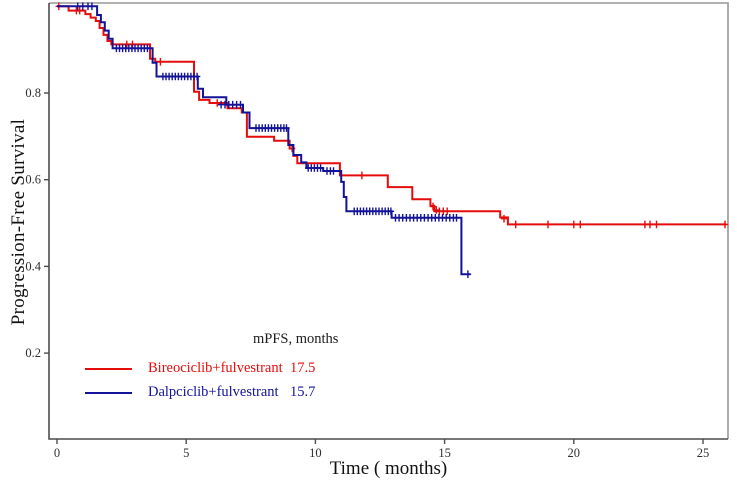  What do you see at coordinates (18, 222) in the screenshot?
I see `y-axis-title: Progression-Free Survival` at bounding box center [18, 222].